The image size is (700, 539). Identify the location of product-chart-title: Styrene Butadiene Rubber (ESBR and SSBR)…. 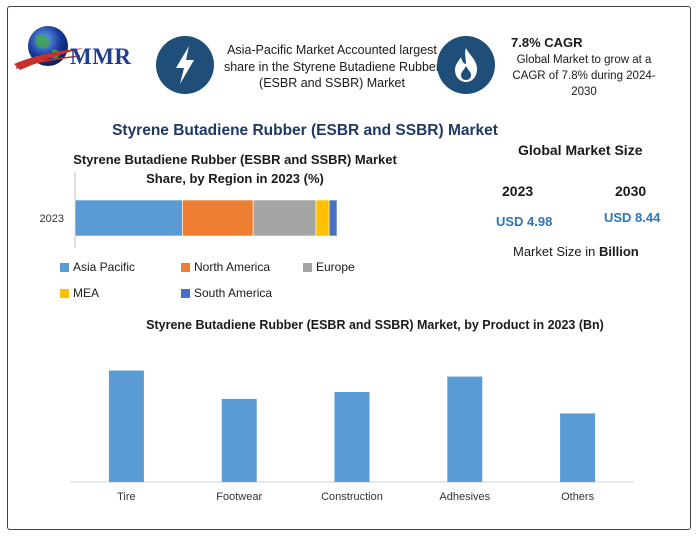
(375, 325).